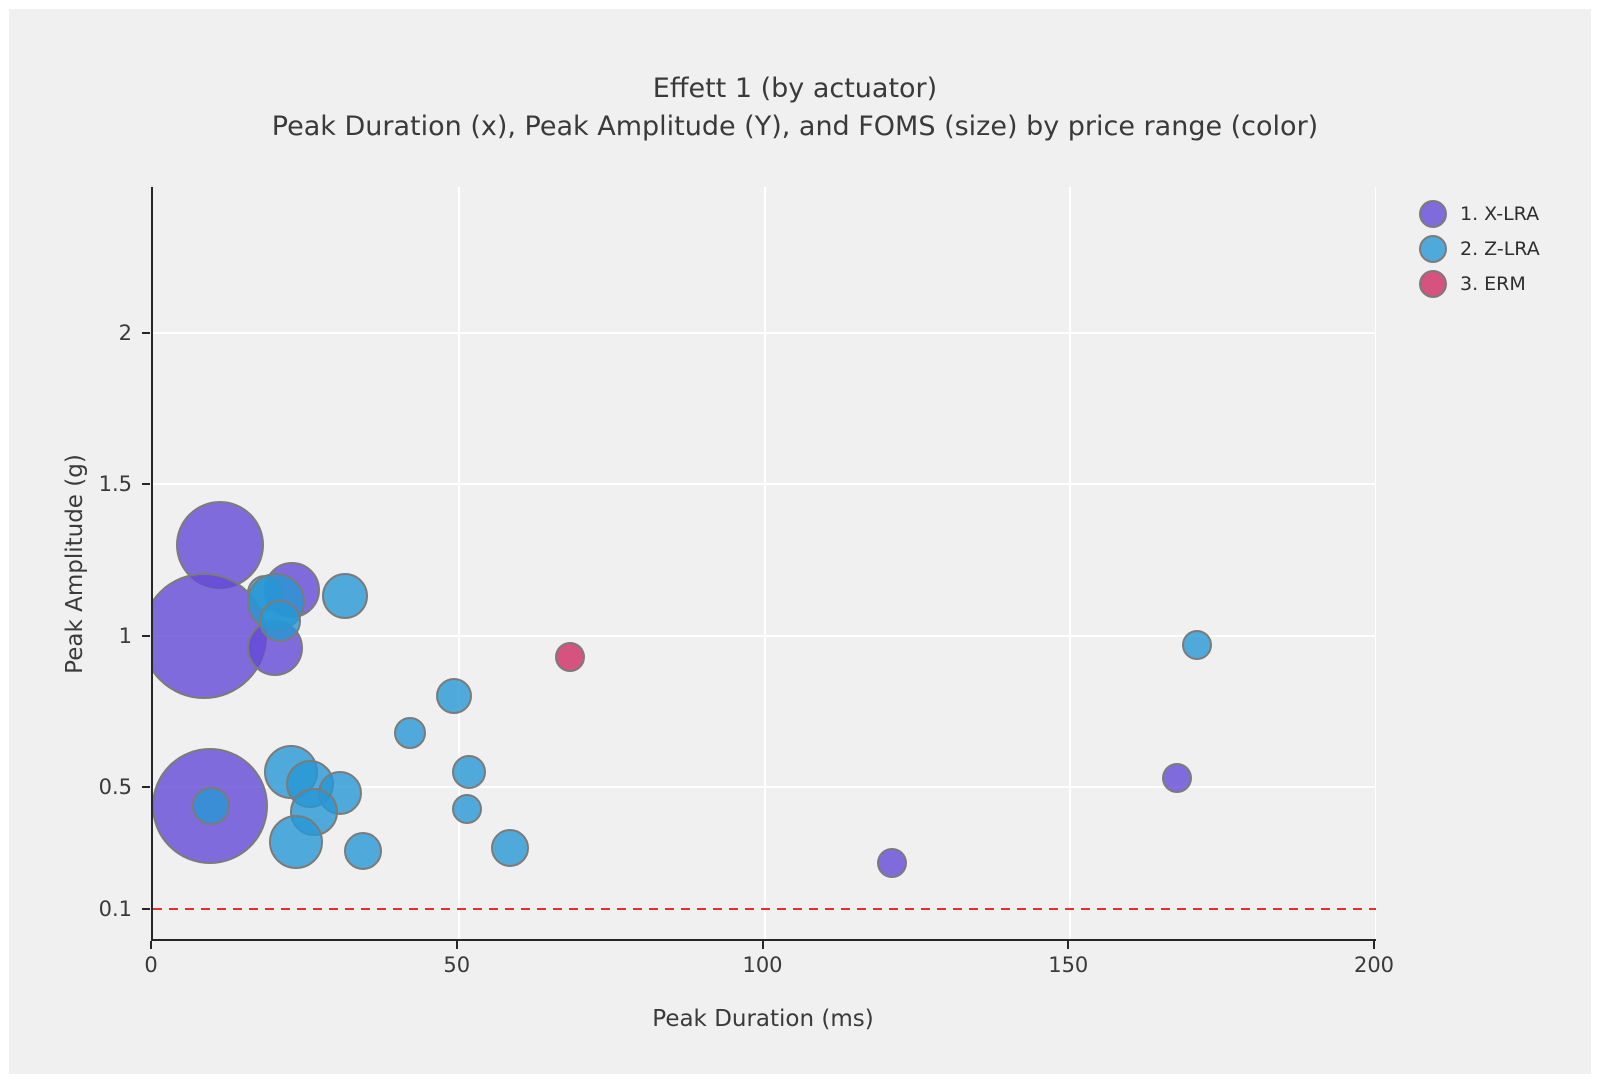 The height and width of the screenshot is (1083, 1600). I want to click on legend-item-x-lra: 1. X-LRA, so click(1479, 213).